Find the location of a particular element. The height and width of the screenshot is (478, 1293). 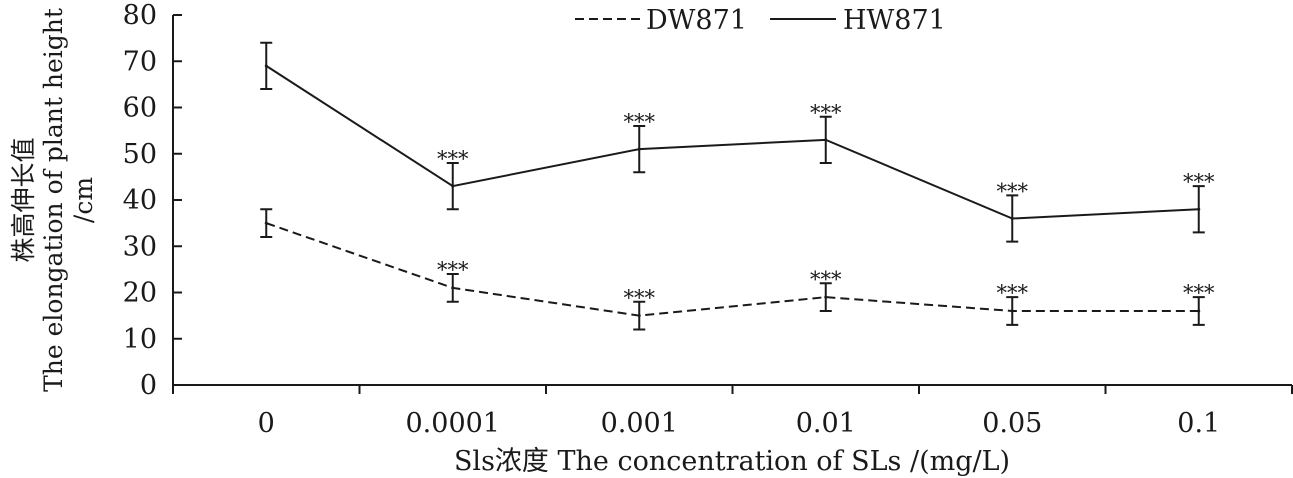

x-tick-label-1: 0.0001 is located at coordinates (453, 423).